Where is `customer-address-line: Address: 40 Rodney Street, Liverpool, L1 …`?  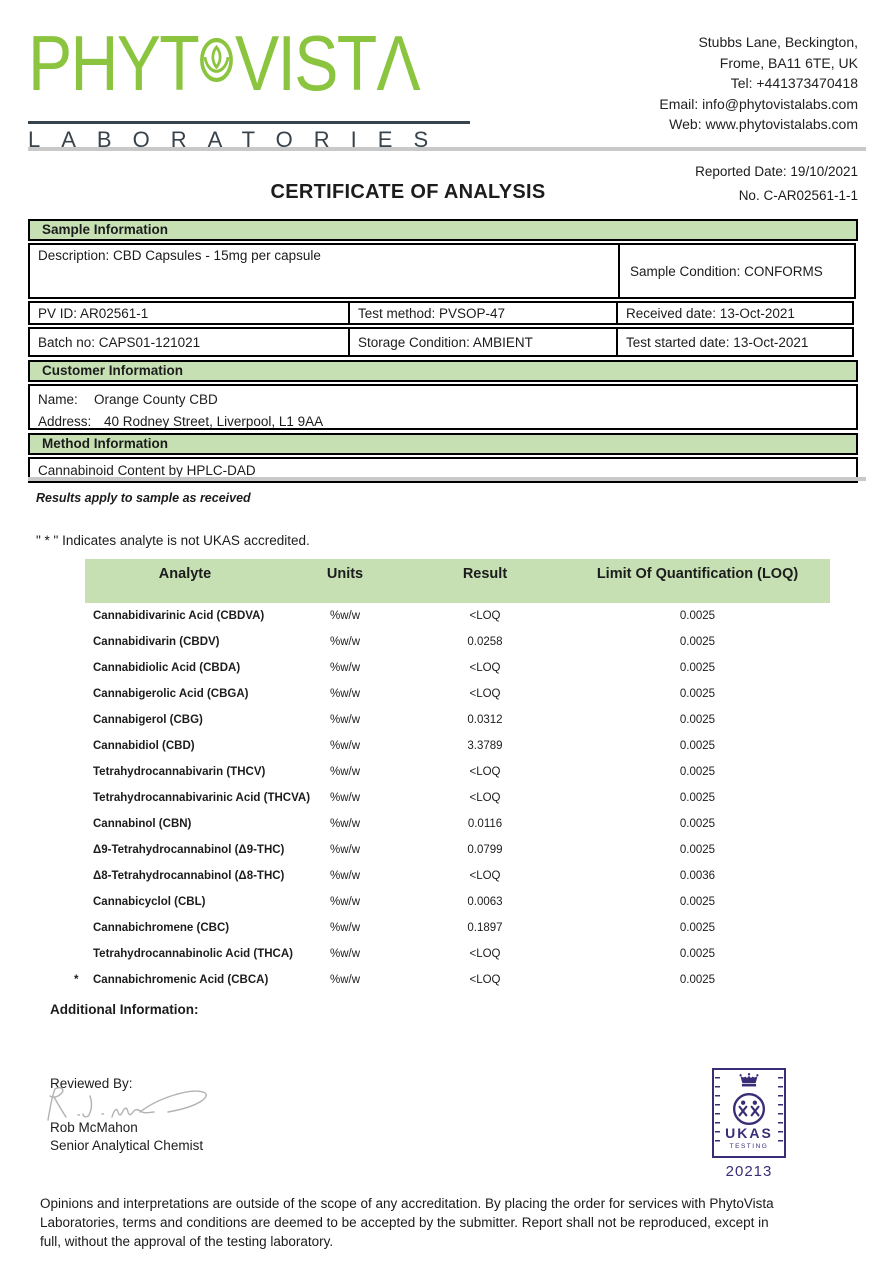 customer-address-line: Address: 40 Rodney Street, Liverpool, L1 … is located at coordinates (443, 421).